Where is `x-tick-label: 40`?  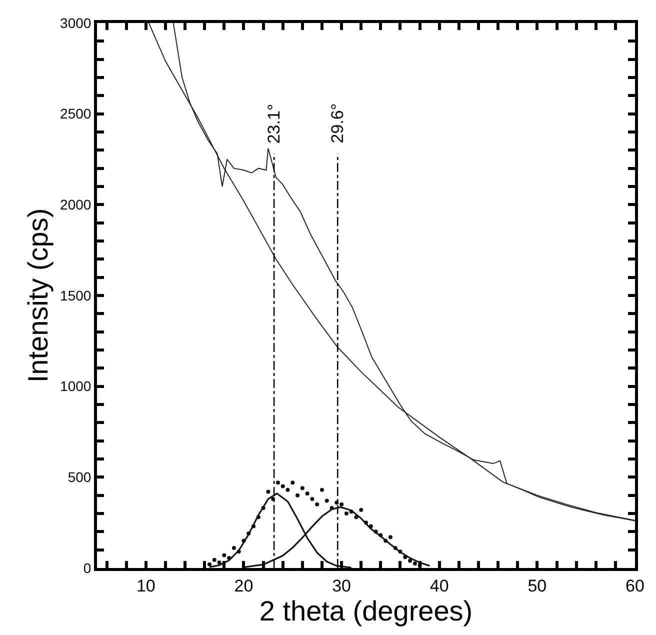 x-tick-label: 40 is located at coordinates (439, 586).